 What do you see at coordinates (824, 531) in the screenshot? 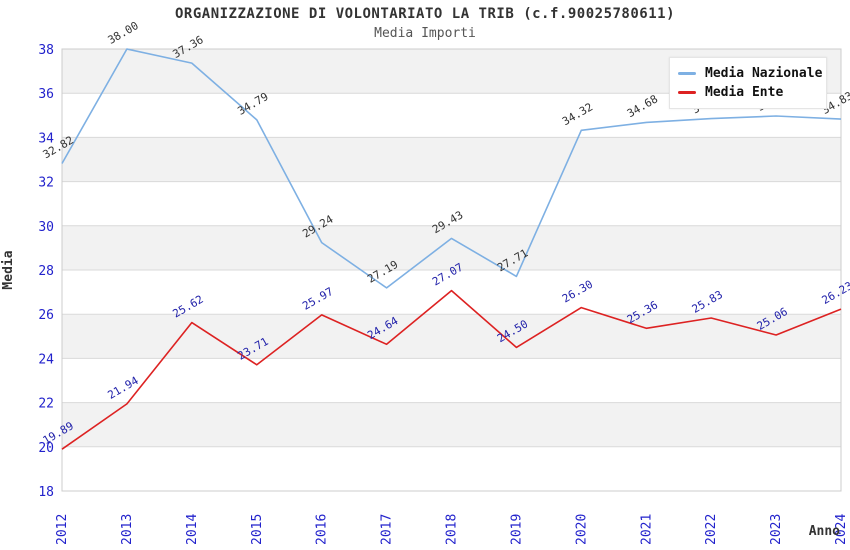
I see `x-axis-title: Anno` at bounding box center [824, 531].